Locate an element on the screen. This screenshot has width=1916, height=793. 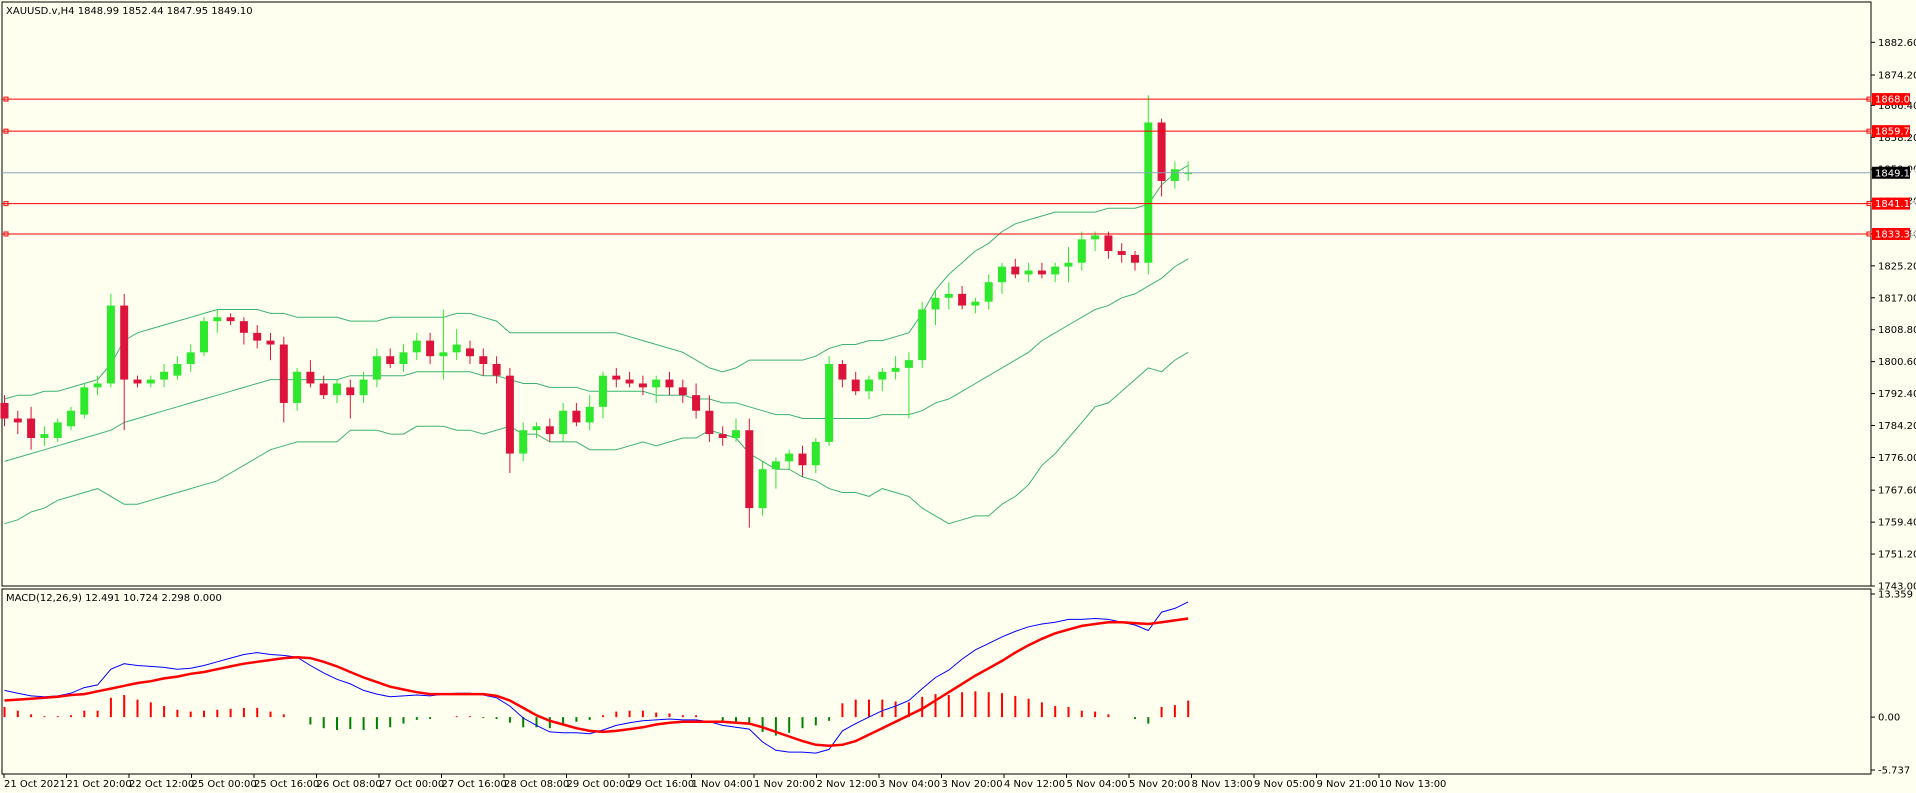
level-price-label: 1833.38 is located at coordinates (1895, 234).